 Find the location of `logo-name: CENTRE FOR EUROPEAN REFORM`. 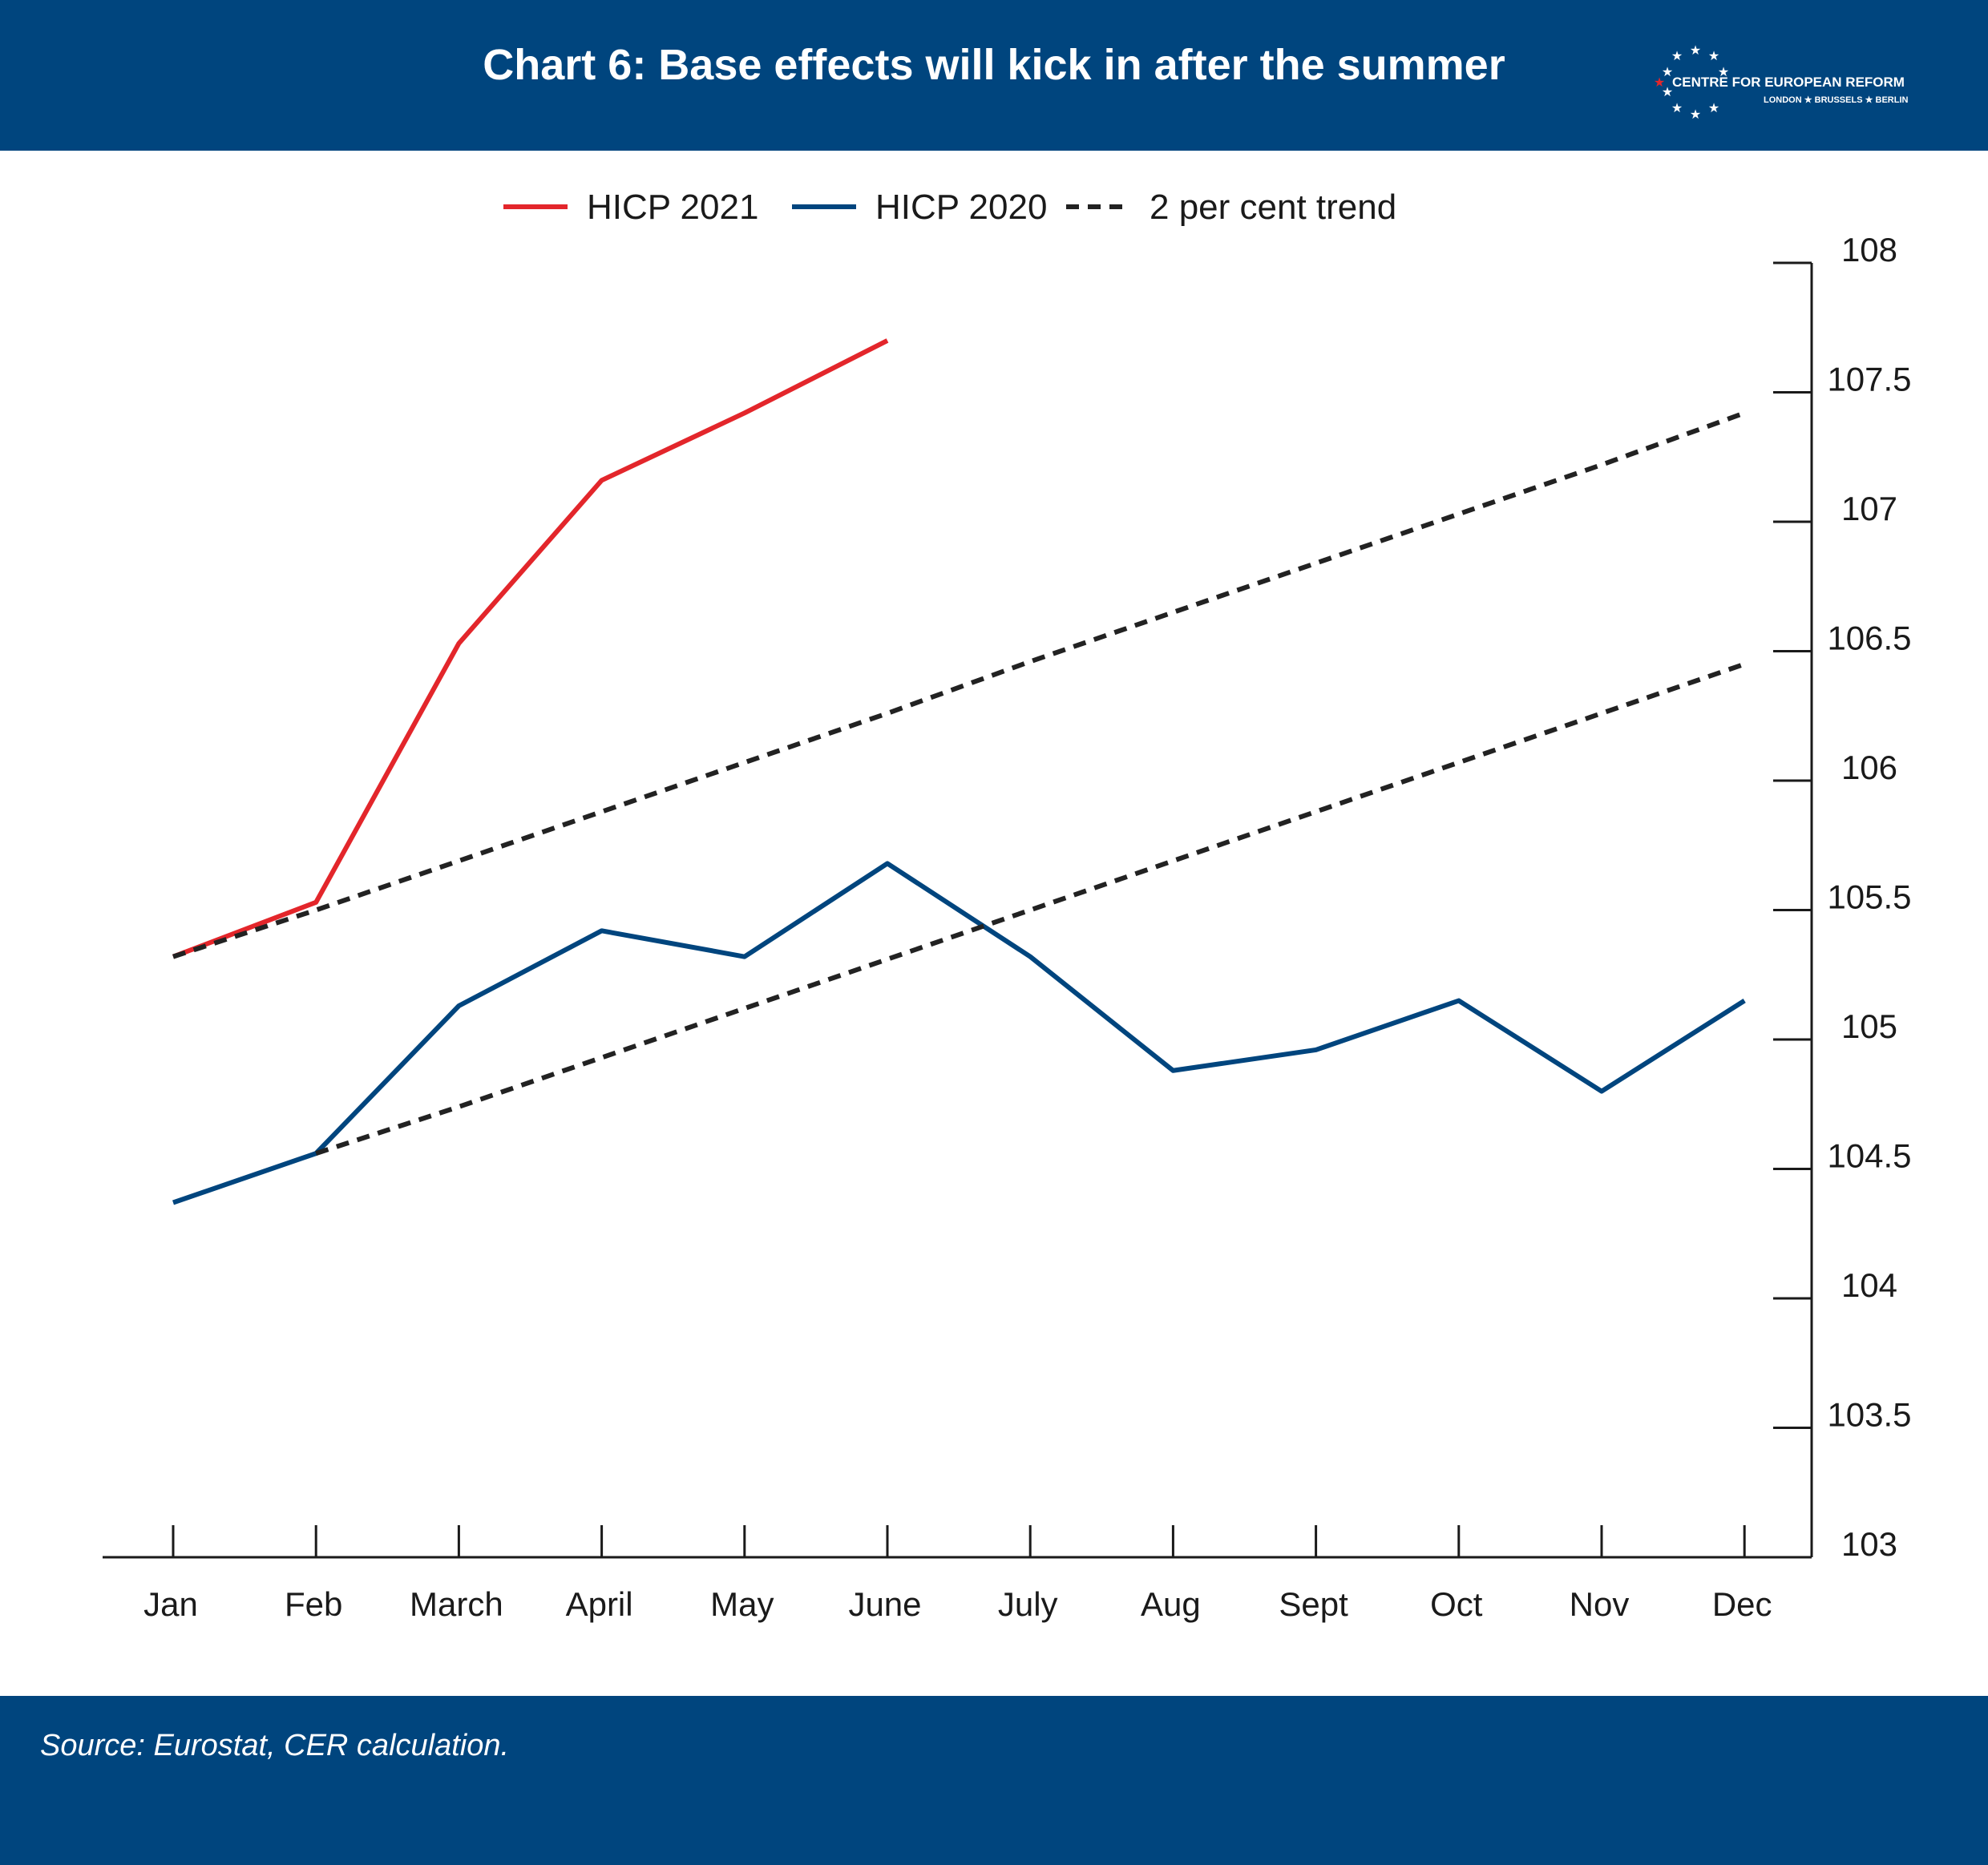

logo-name: CENTRE FOR EUROPEAN REFORM is located at coordinates (1788, 82).